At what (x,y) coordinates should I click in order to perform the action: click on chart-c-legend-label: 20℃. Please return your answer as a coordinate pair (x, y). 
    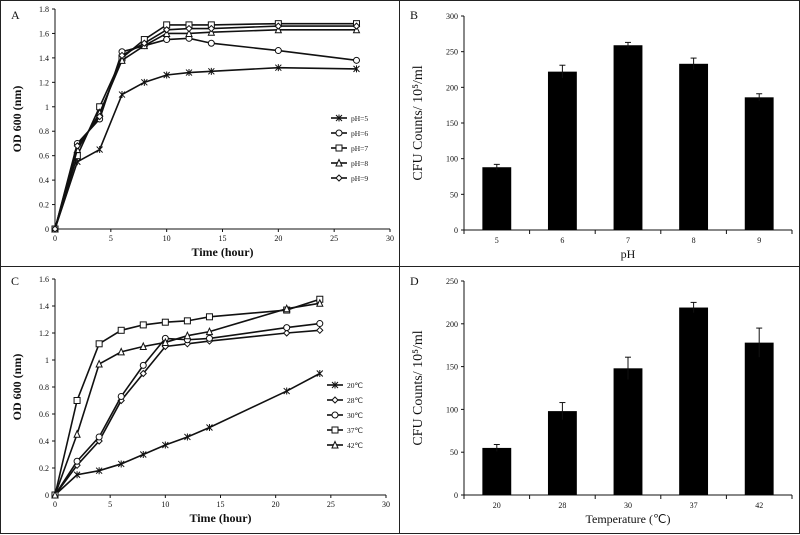
    Looking at the image, I should click on (355, 385).